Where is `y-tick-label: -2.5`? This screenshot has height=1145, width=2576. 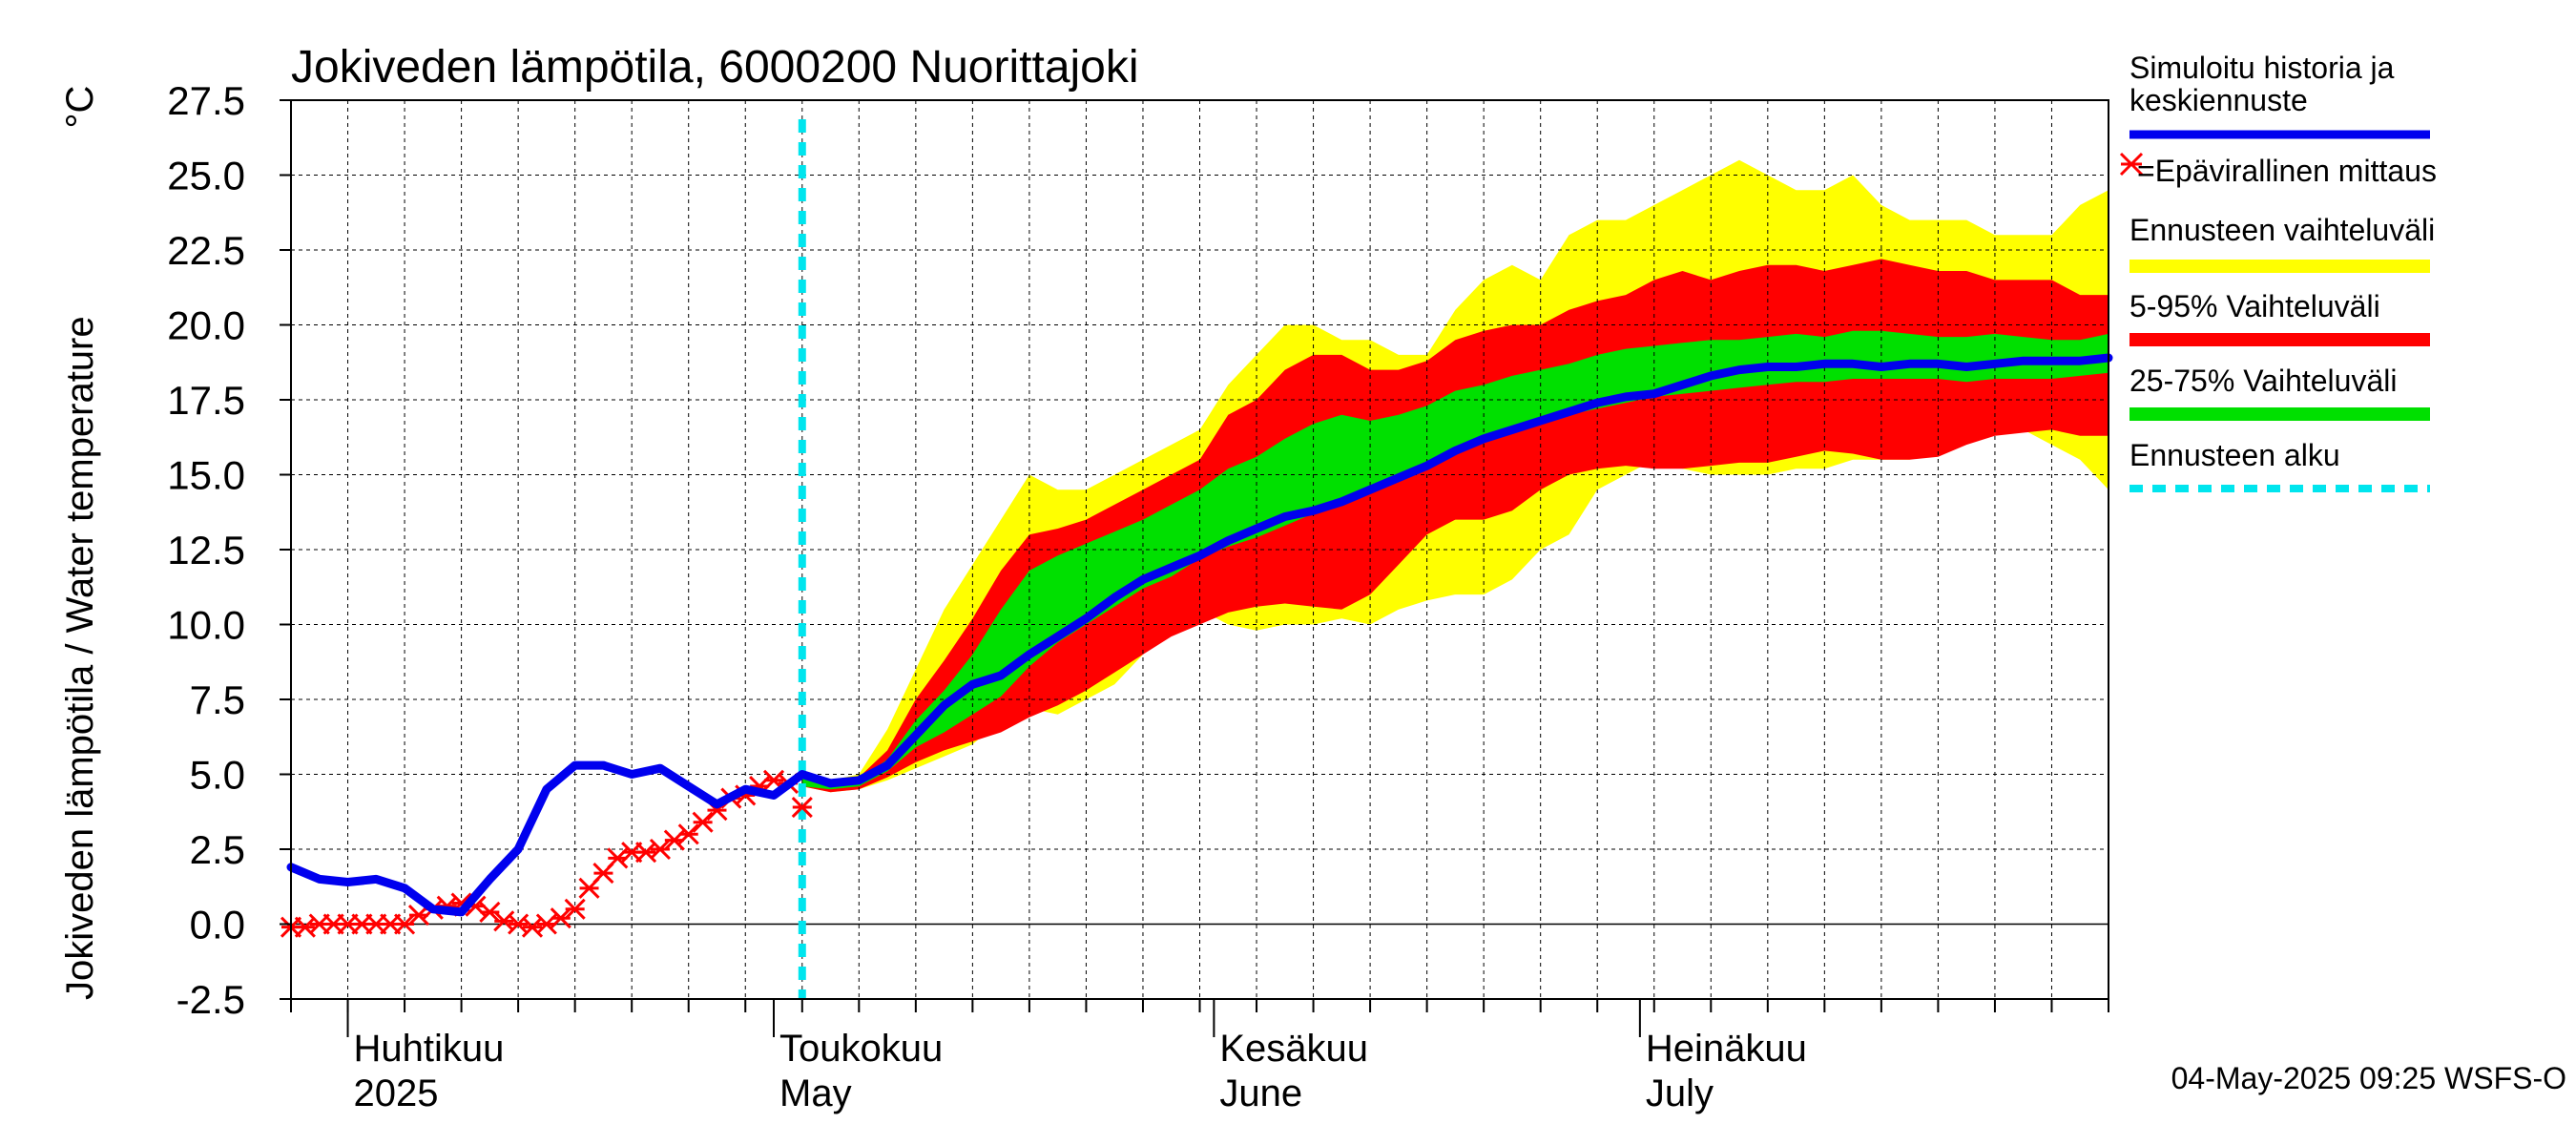 y-tick-label: -2.5 is located at coordinates (211, 1000).